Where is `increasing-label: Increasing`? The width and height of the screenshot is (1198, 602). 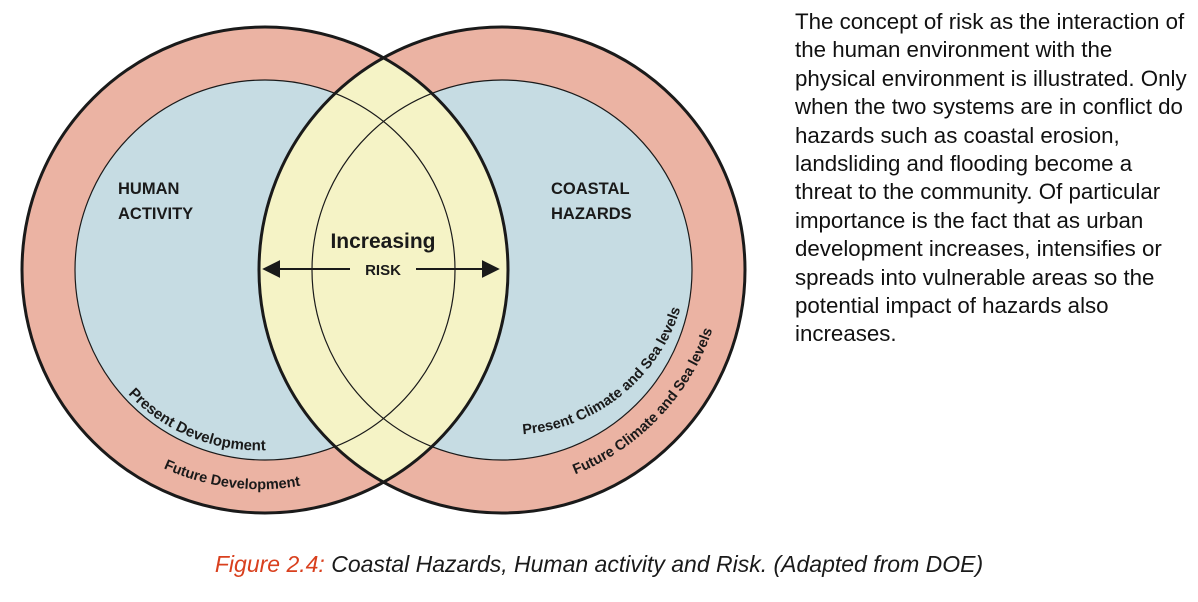 increasing-label: Increasing is located at coordinates (382, 241).